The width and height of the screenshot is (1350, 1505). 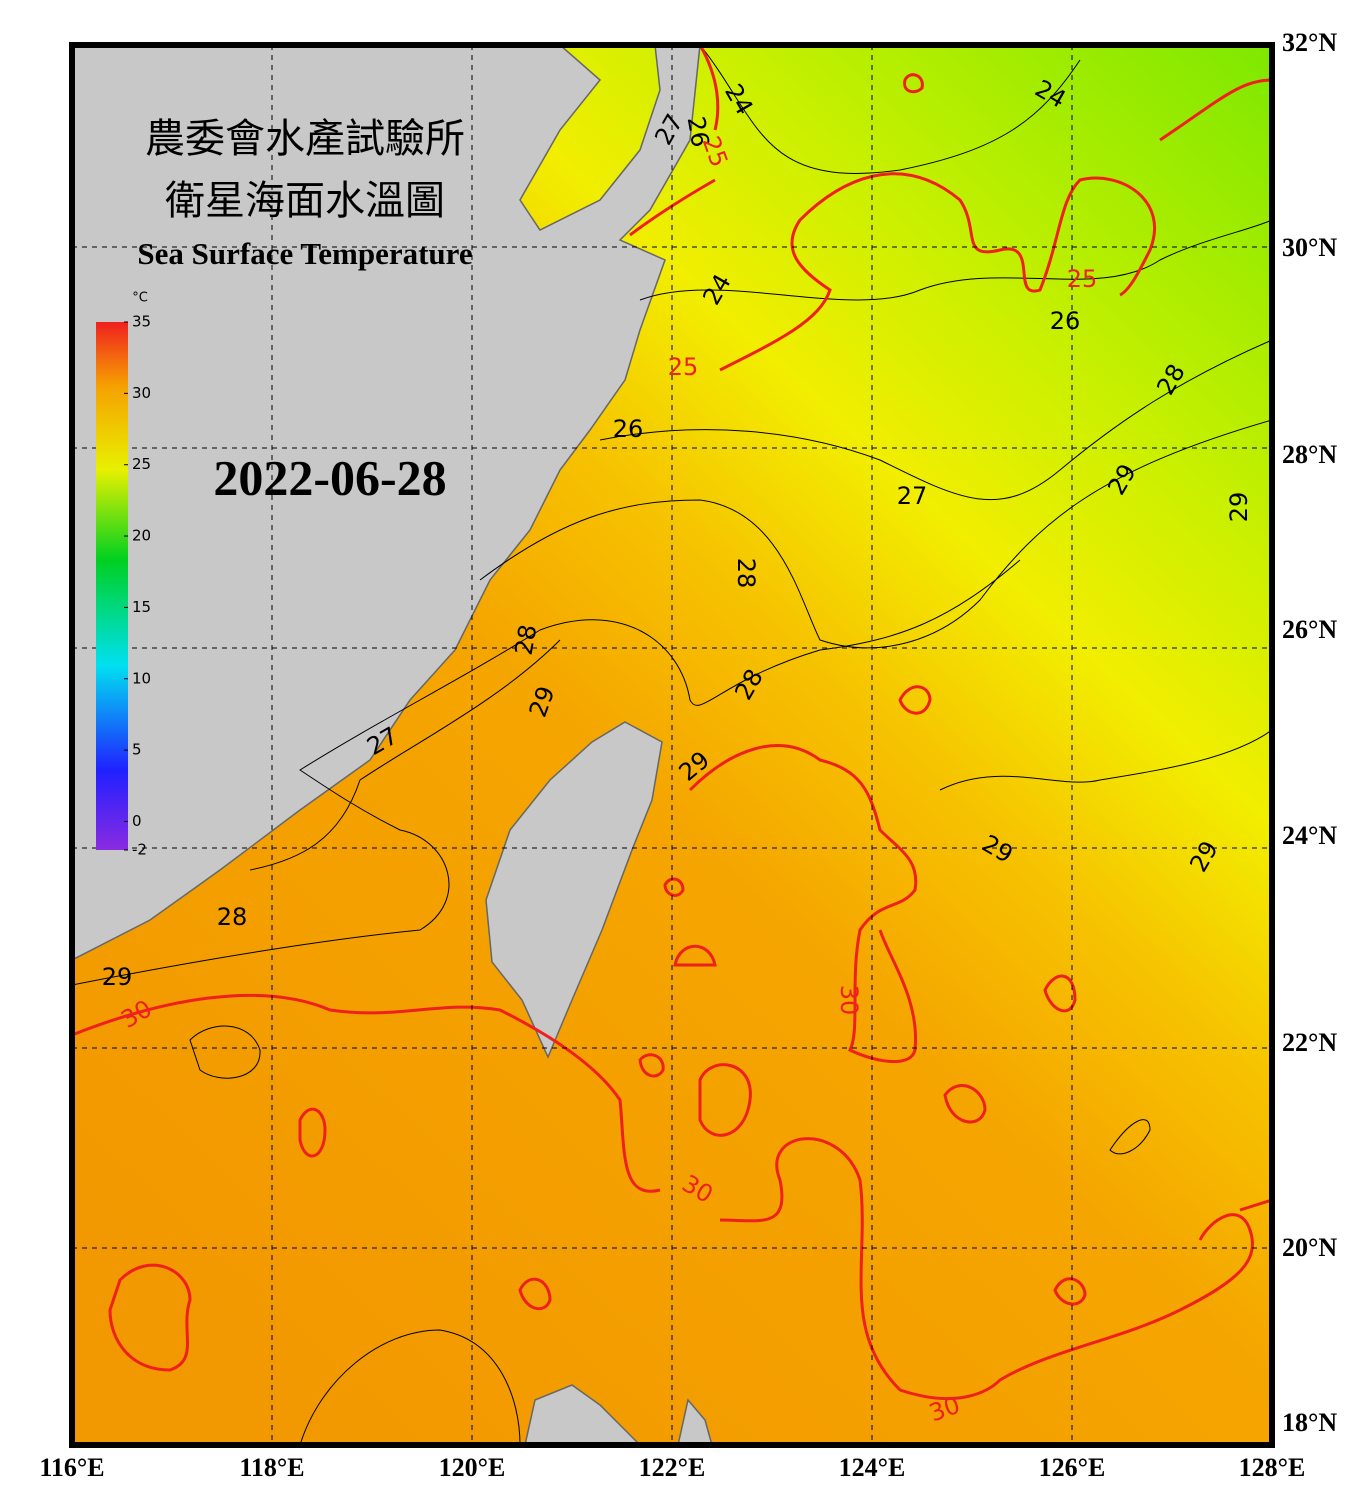 I want to click on colorbar-tick-label: 25, so click(x=141, y=464).